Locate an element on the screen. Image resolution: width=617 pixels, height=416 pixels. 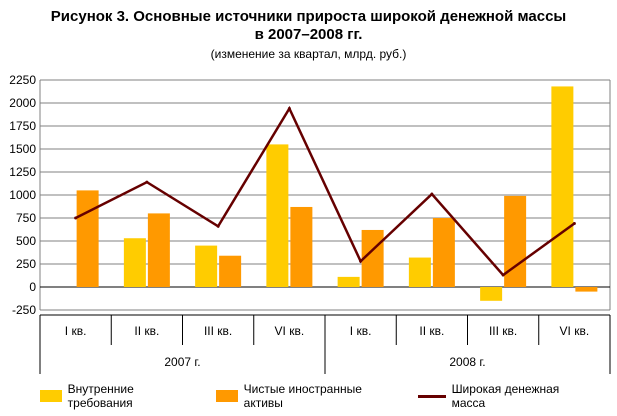
chart-subtitle: (изменение за квартал, млрд. руб.) is located at coordinates (308, 54).